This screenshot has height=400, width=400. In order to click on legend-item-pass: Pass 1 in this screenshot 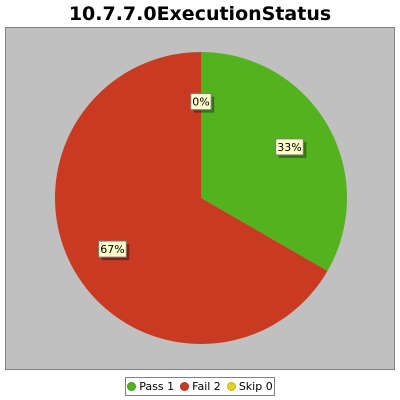, I will do `click(150, 386)`.